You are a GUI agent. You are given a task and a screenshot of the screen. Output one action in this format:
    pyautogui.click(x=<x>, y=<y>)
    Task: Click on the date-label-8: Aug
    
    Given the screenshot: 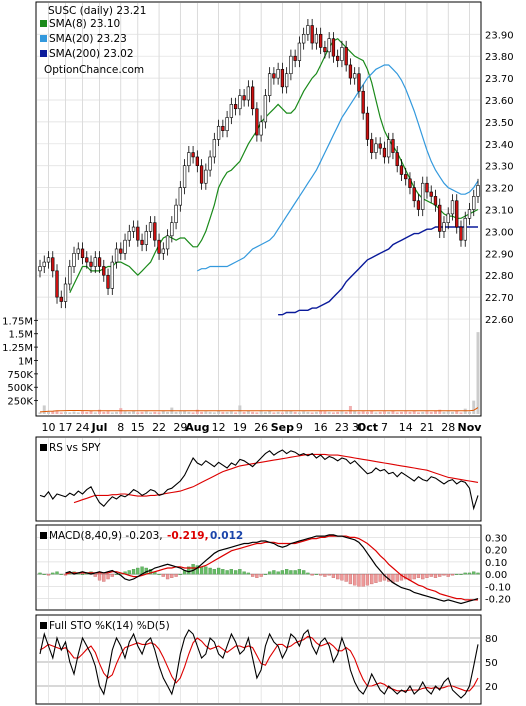 What is the action you would take?
    pyautogui.click(x=197, y=427)
    